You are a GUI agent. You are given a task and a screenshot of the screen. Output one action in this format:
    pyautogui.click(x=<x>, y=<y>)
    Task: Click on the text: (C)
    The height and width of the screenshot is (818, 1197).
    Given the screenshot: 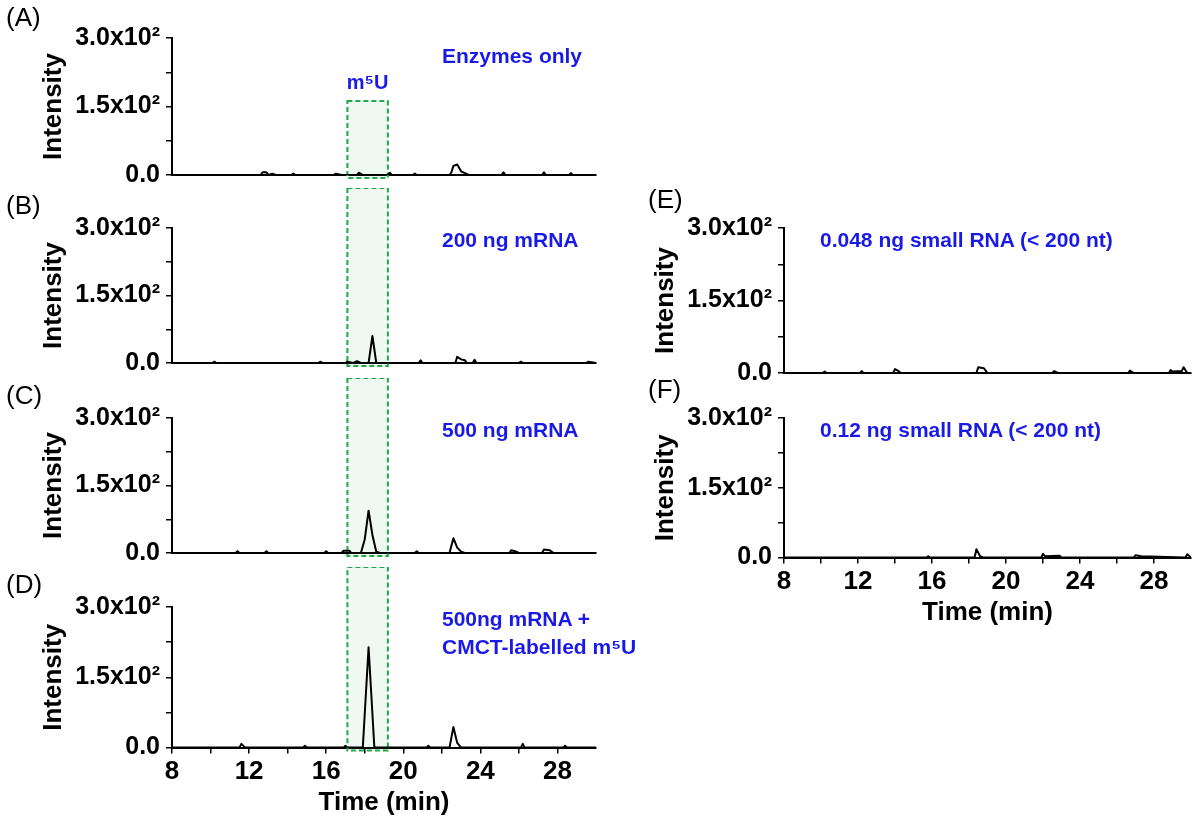 What is the action you would take?
    pyautogui.click(x=24, y=395)
    